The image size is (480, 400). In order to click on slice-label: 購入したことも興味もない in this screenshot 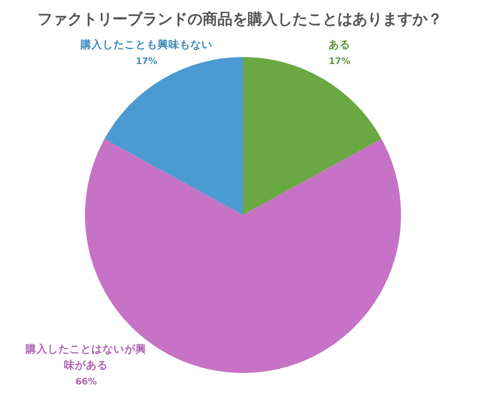, I will do `click(145, 44)`.